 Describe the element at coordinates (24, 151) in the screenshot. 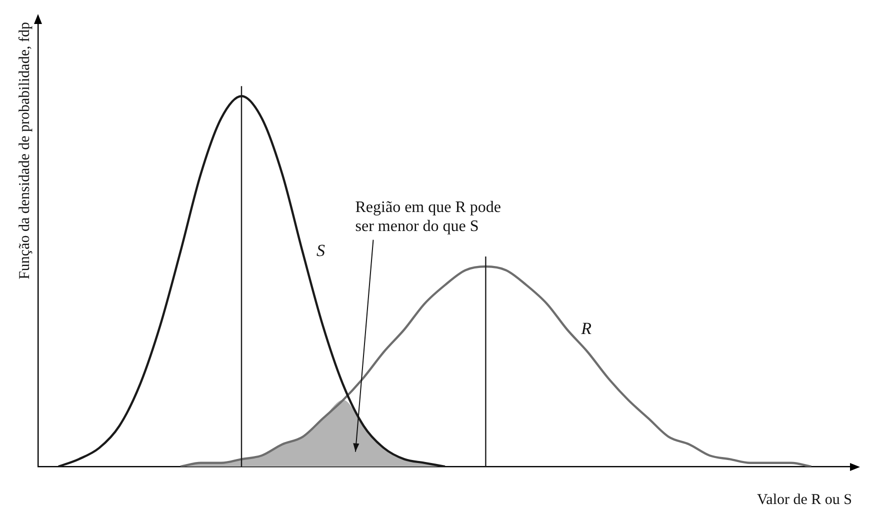

I see `y-axis-title: Função da densidade de probabilidade, fdp` at that location.